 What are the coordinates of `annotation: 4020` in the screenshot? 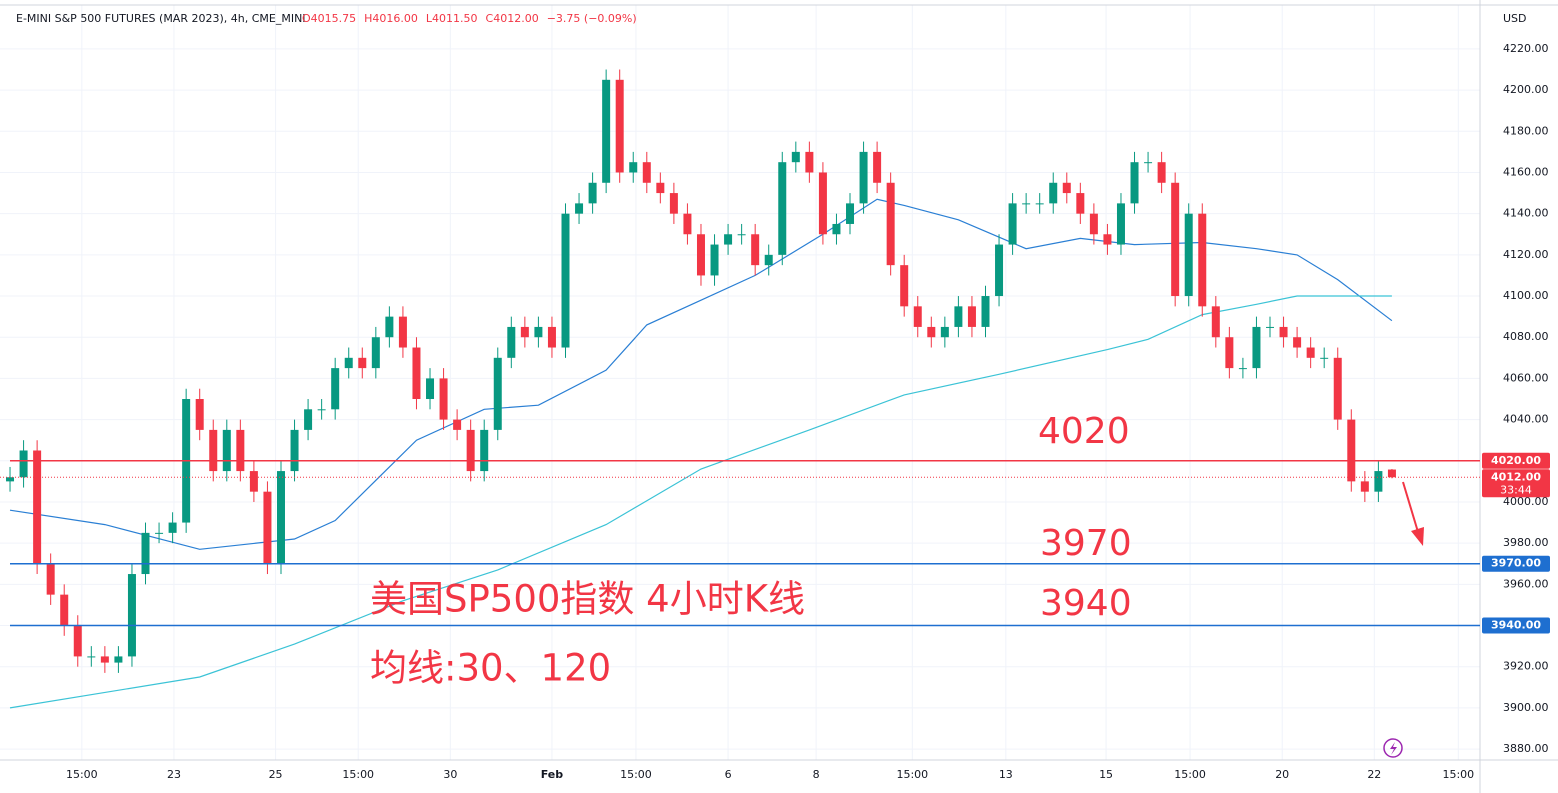 It's located at (1084, 431).